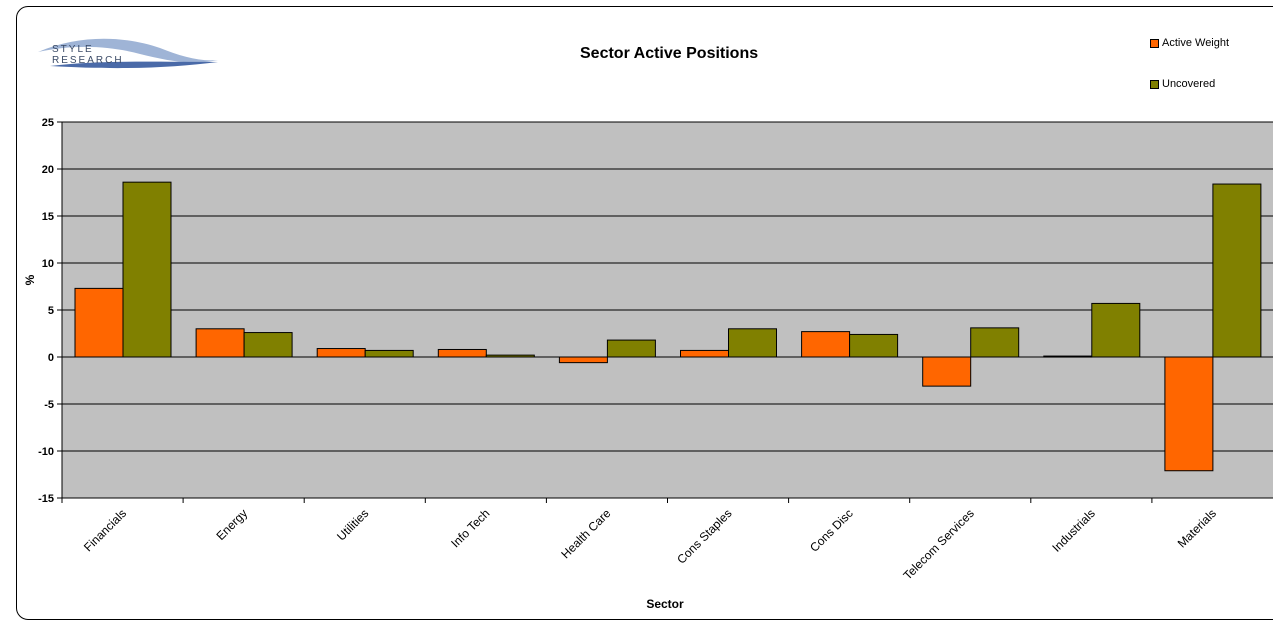 The image size is (1273, 622). What do you see at coordinates (99, 322) in the screenshot?
I see `bar-active-weight-financials` at bounding box center [99, 322].